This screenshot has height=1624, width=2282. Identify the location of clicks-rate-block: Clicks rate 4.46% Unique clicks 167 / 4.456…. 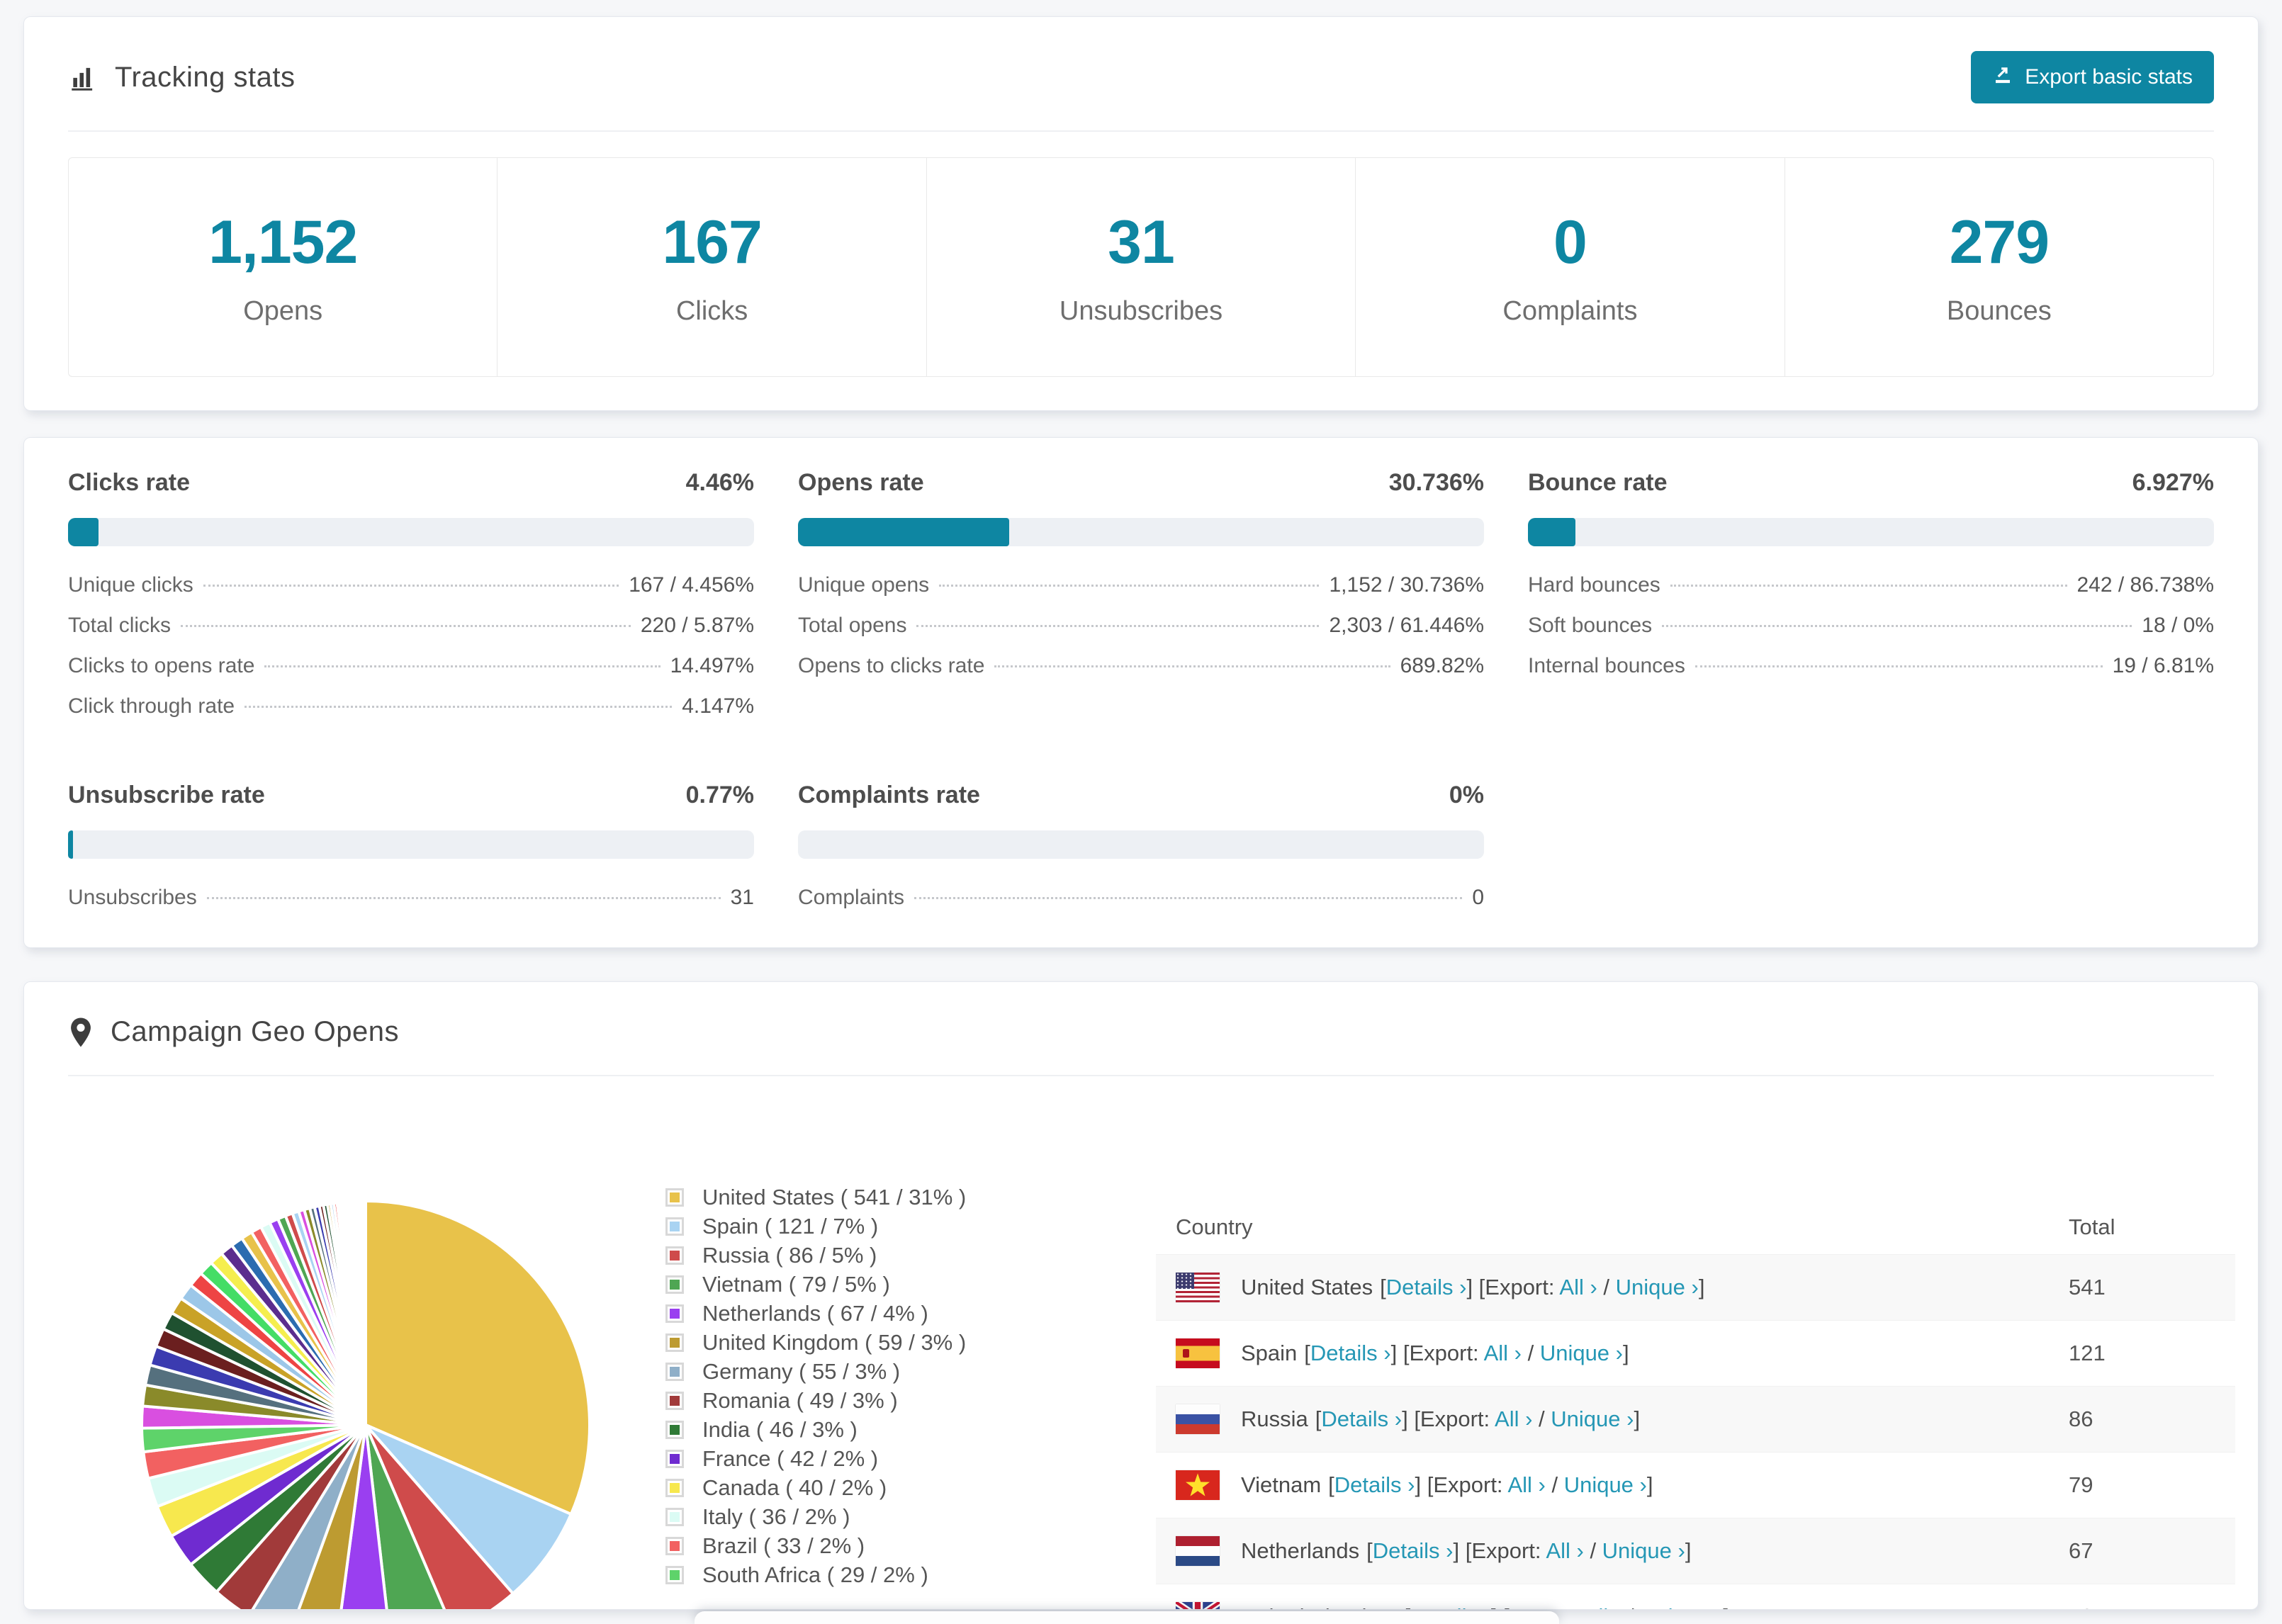
(411, 602).